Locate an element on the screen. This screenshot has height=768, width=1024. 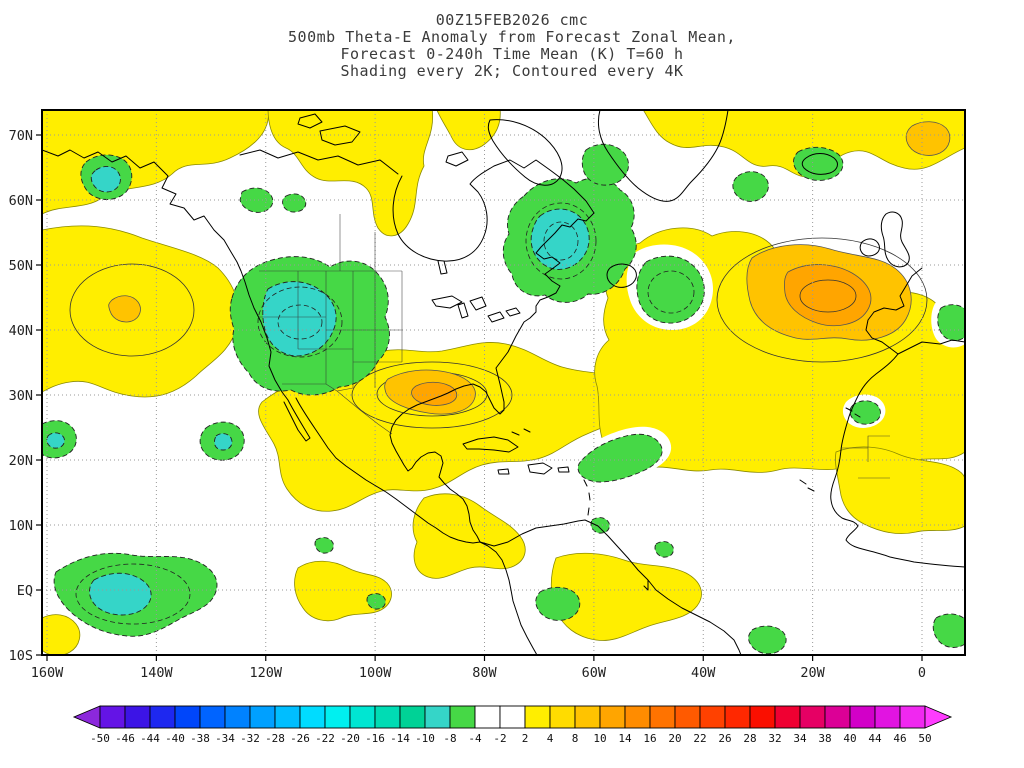
teal-core-equatorial-pacific is located at coordinates (120, 594).